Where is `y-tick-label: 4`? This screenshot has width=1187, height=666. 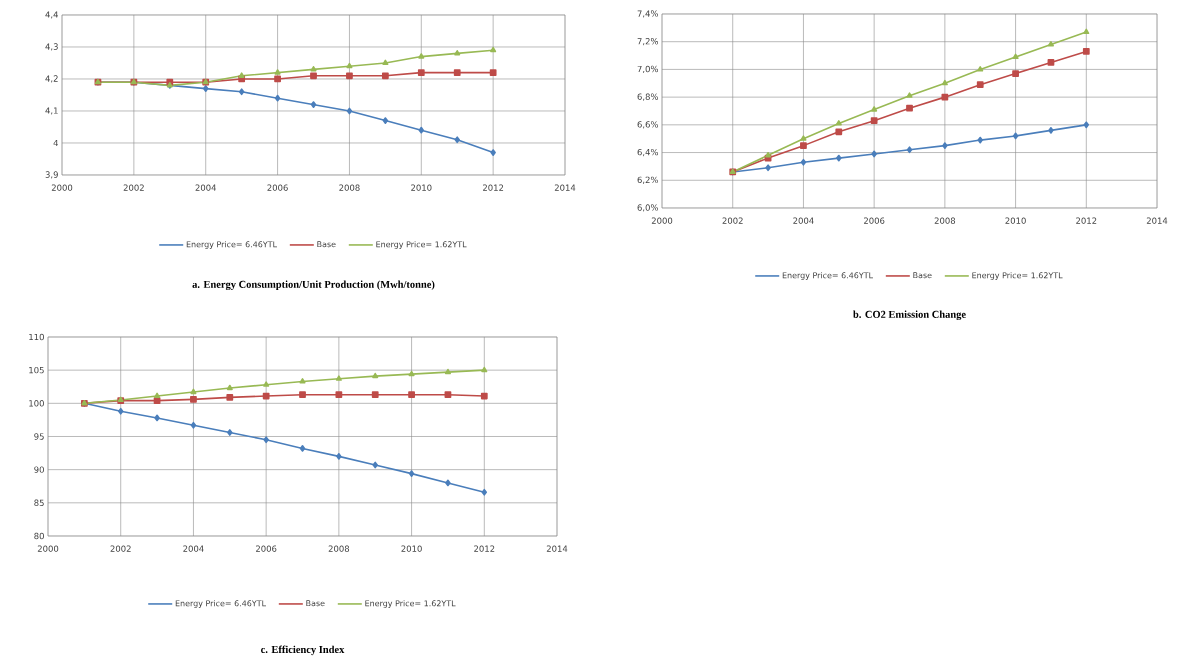 y-tick-label: 4 is located at coordinates (56, 143).